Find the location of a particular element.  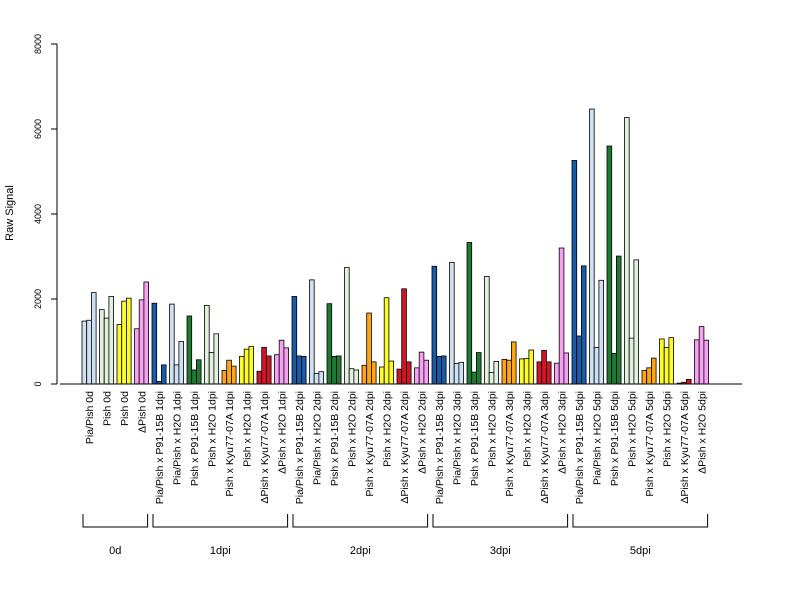

x-tick-label: Pish x Kyu77-07A 2dpi is located at coordinates (370, 444).